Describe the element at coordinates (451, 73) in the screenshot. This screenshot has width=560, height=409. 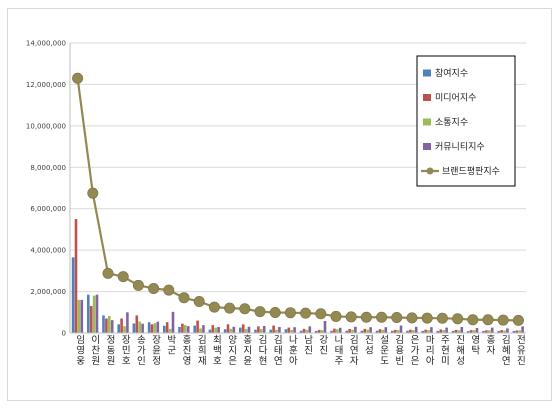
I see `legend-label: 참여지수` at that location.